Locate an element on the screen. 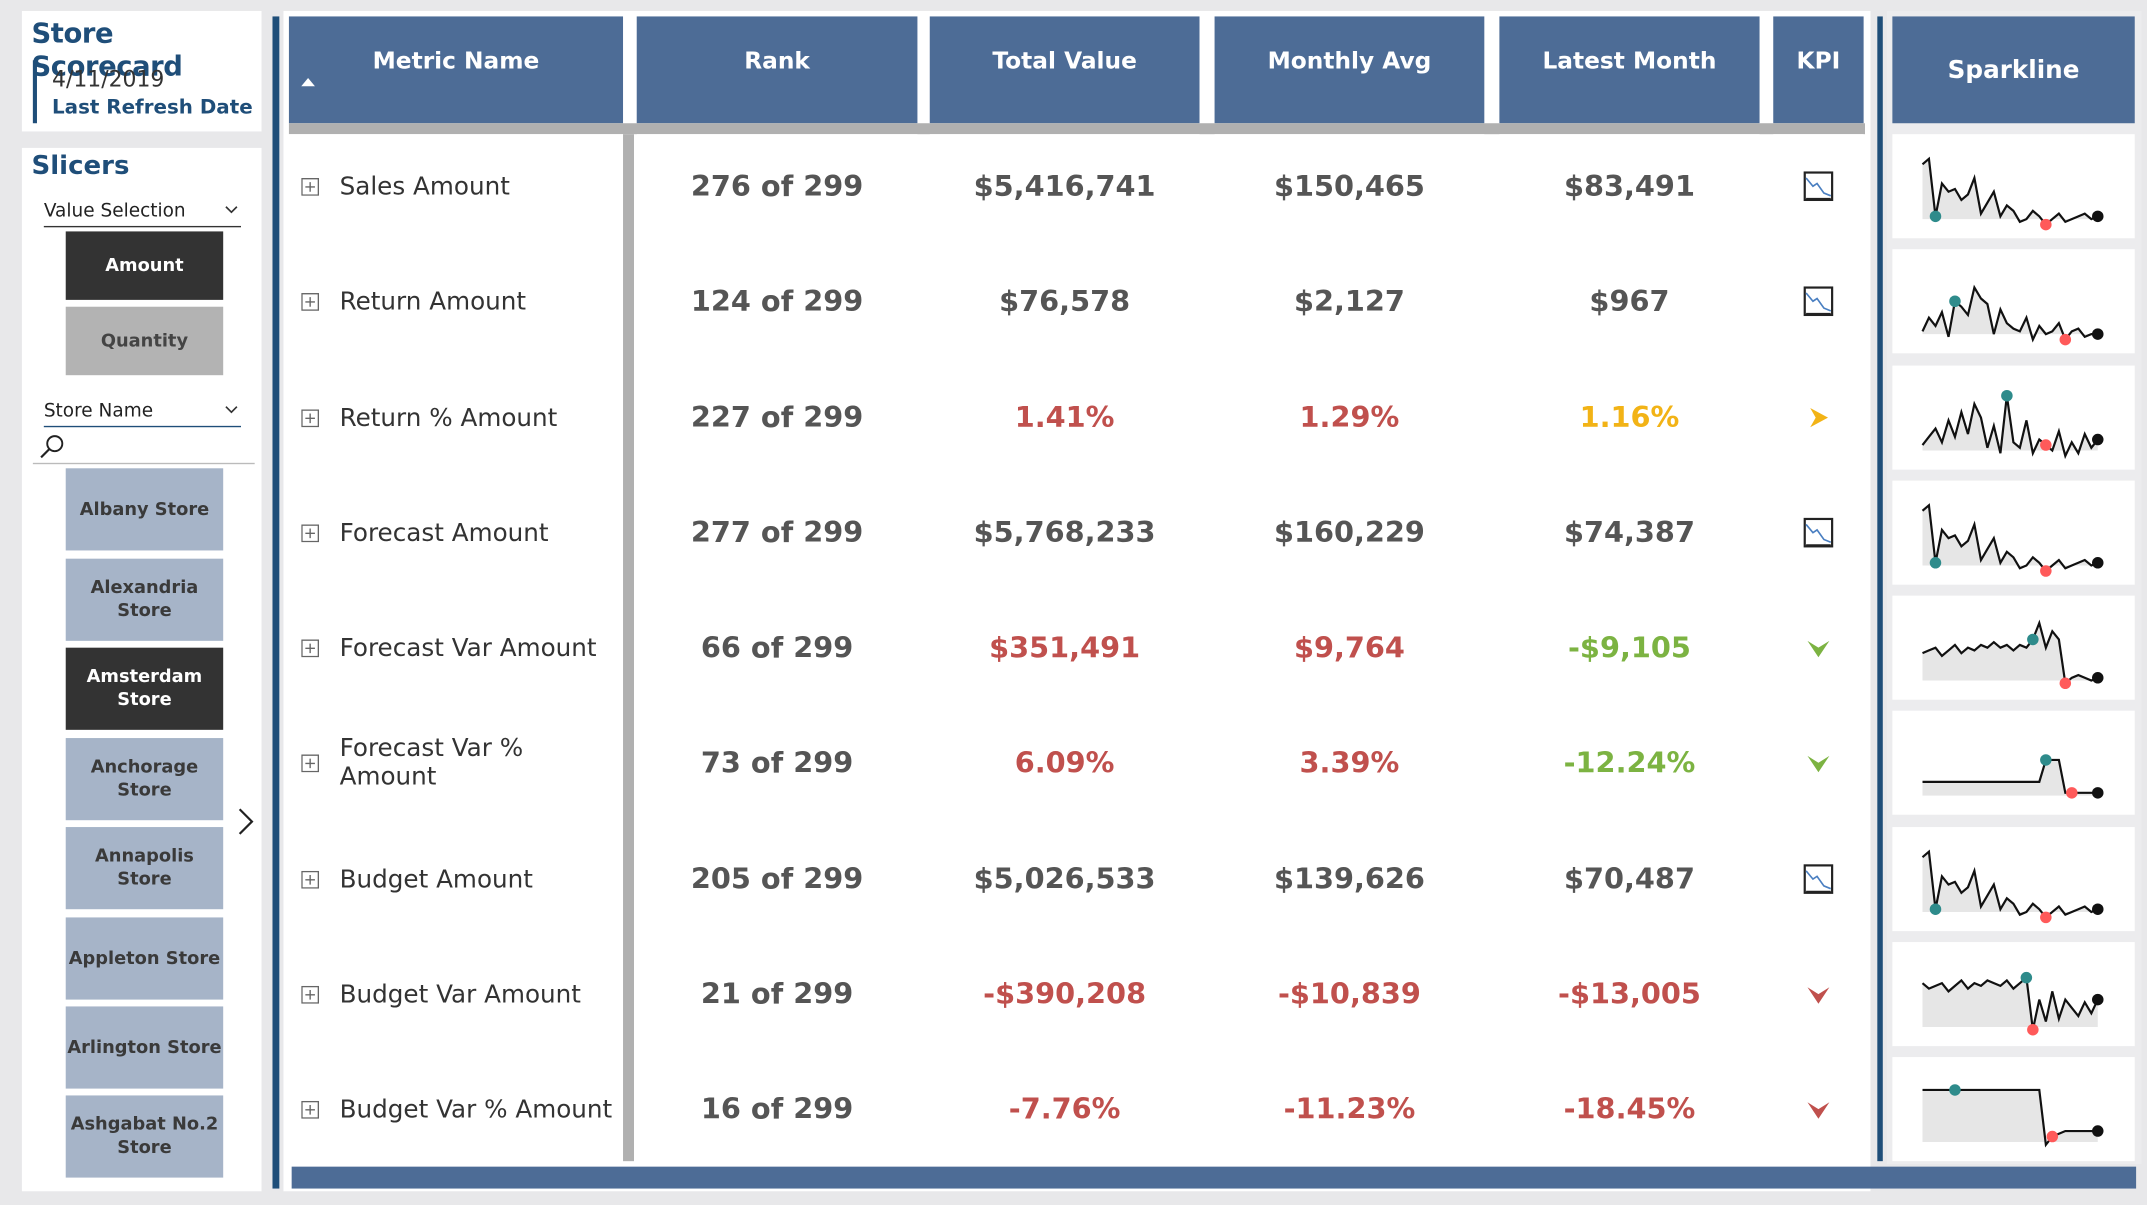 Image resolution: width=2147 pixels, height=1205 pixels. chevron-right-icon is located at coordinates (245, 821).